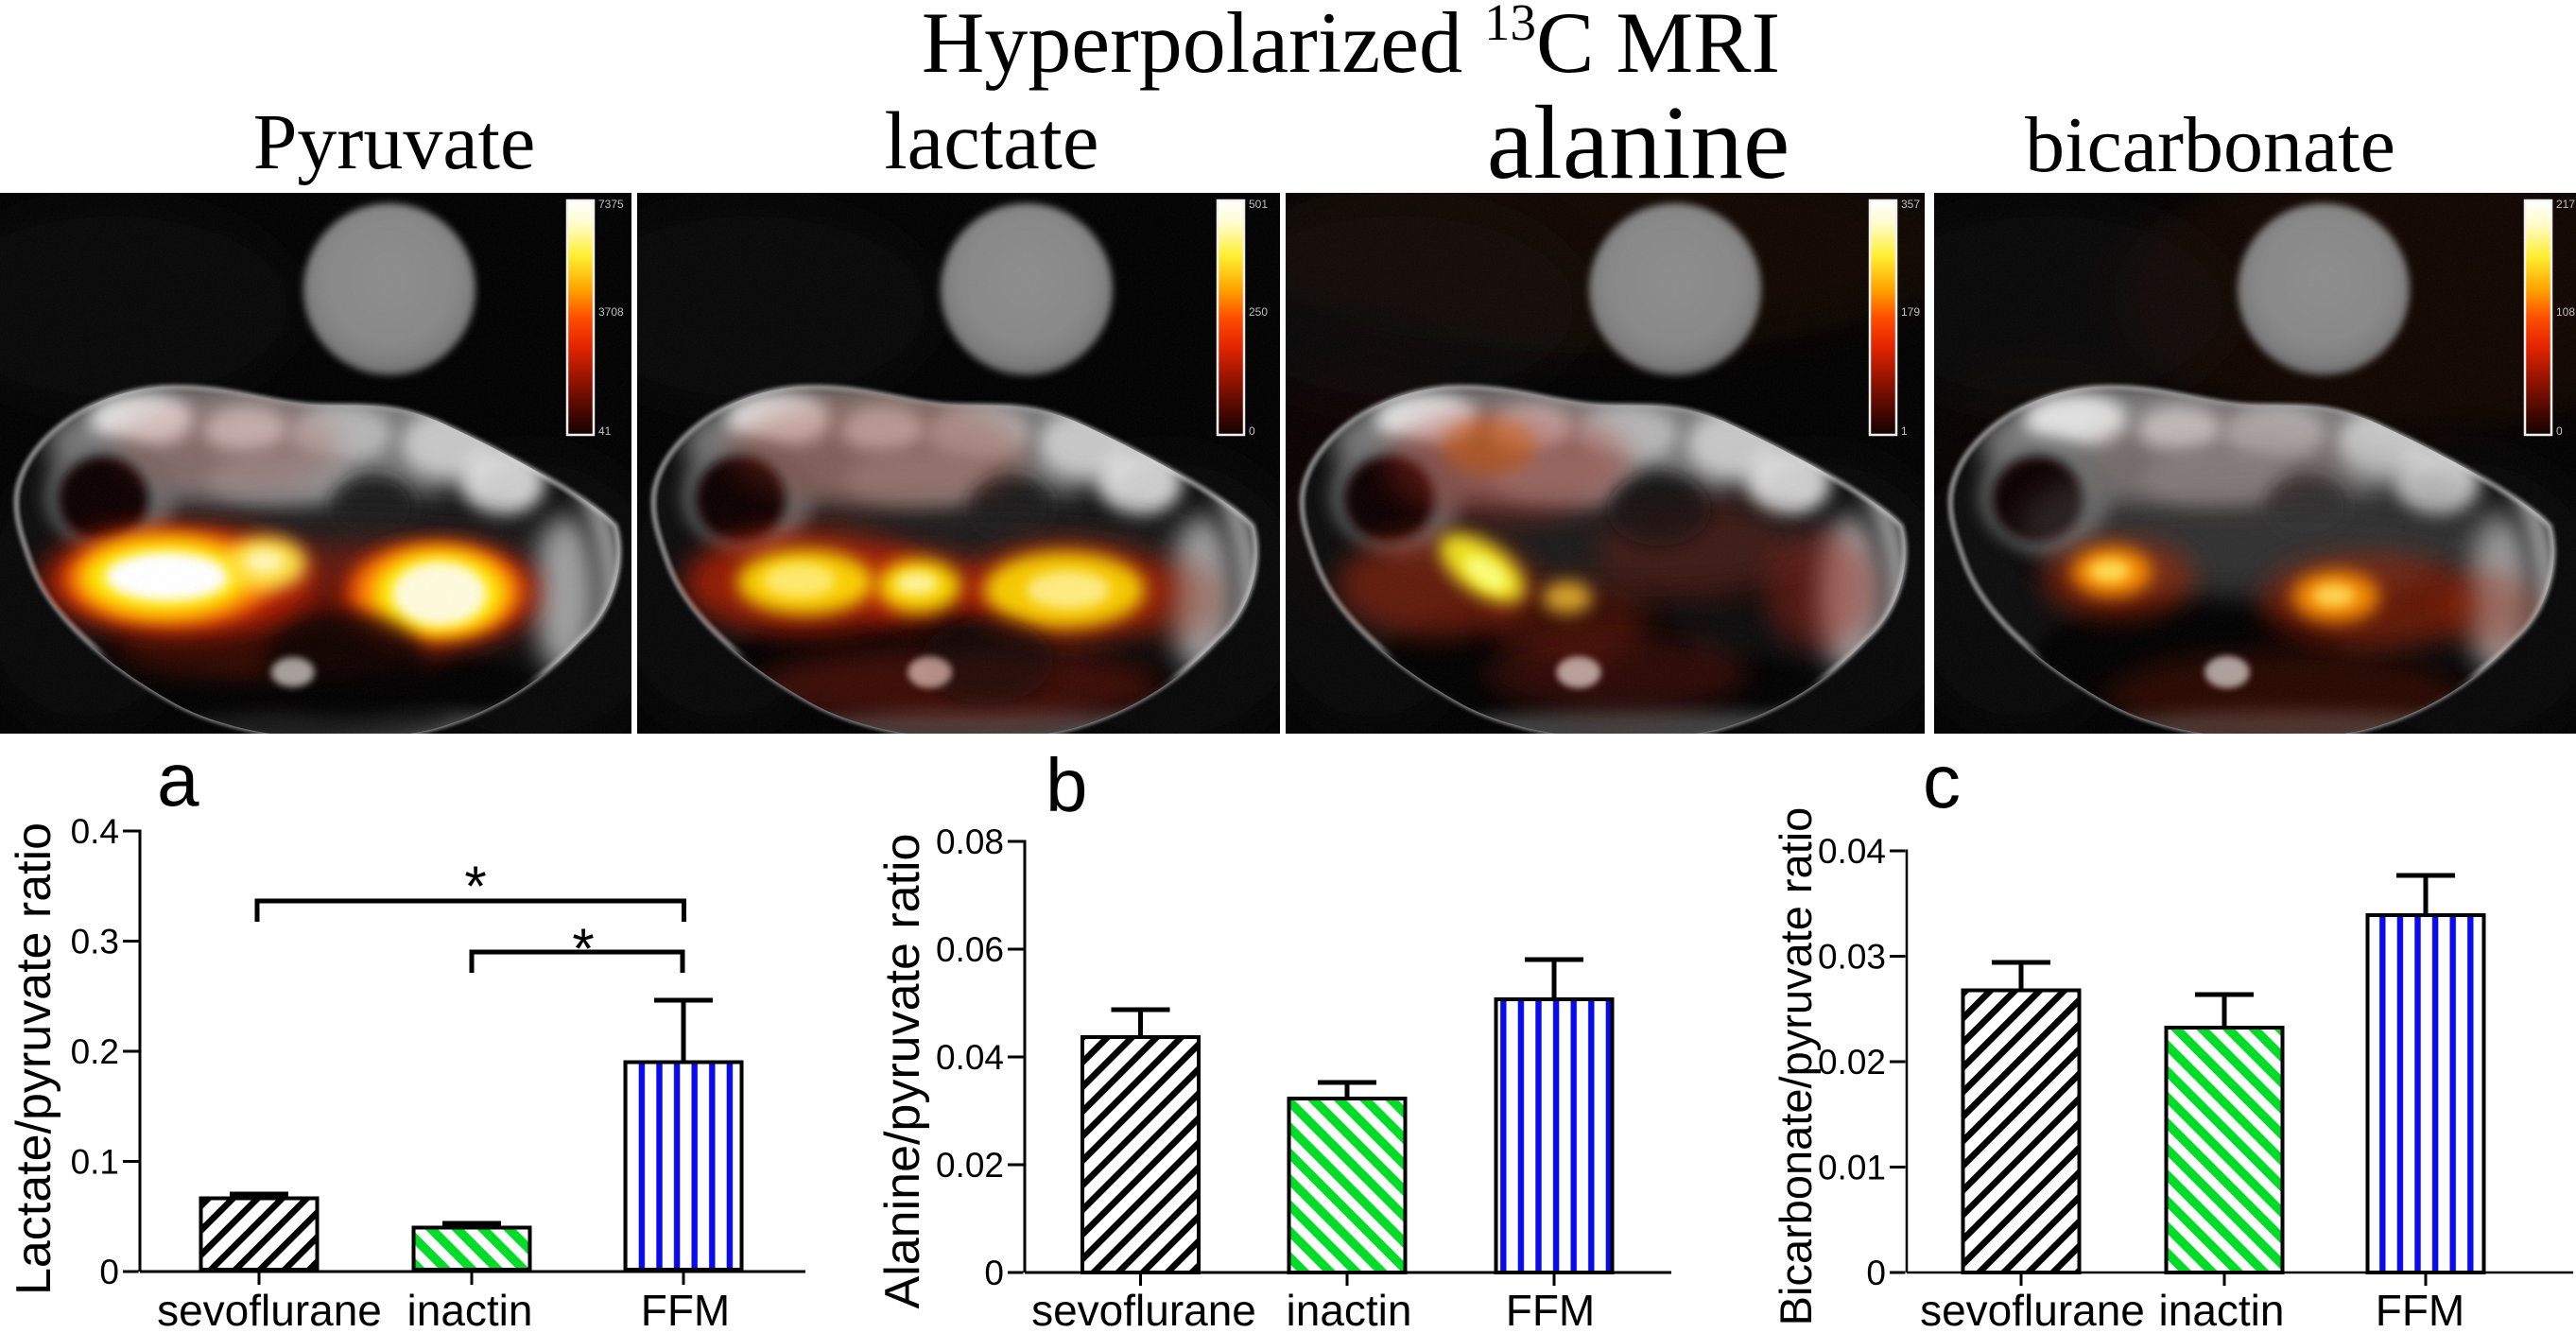 The width and height of the screenshot is (2576, 1333). Describe the element at coordinates (1910, 312) in the screenshot. I see `svg-text: 179` at that location.